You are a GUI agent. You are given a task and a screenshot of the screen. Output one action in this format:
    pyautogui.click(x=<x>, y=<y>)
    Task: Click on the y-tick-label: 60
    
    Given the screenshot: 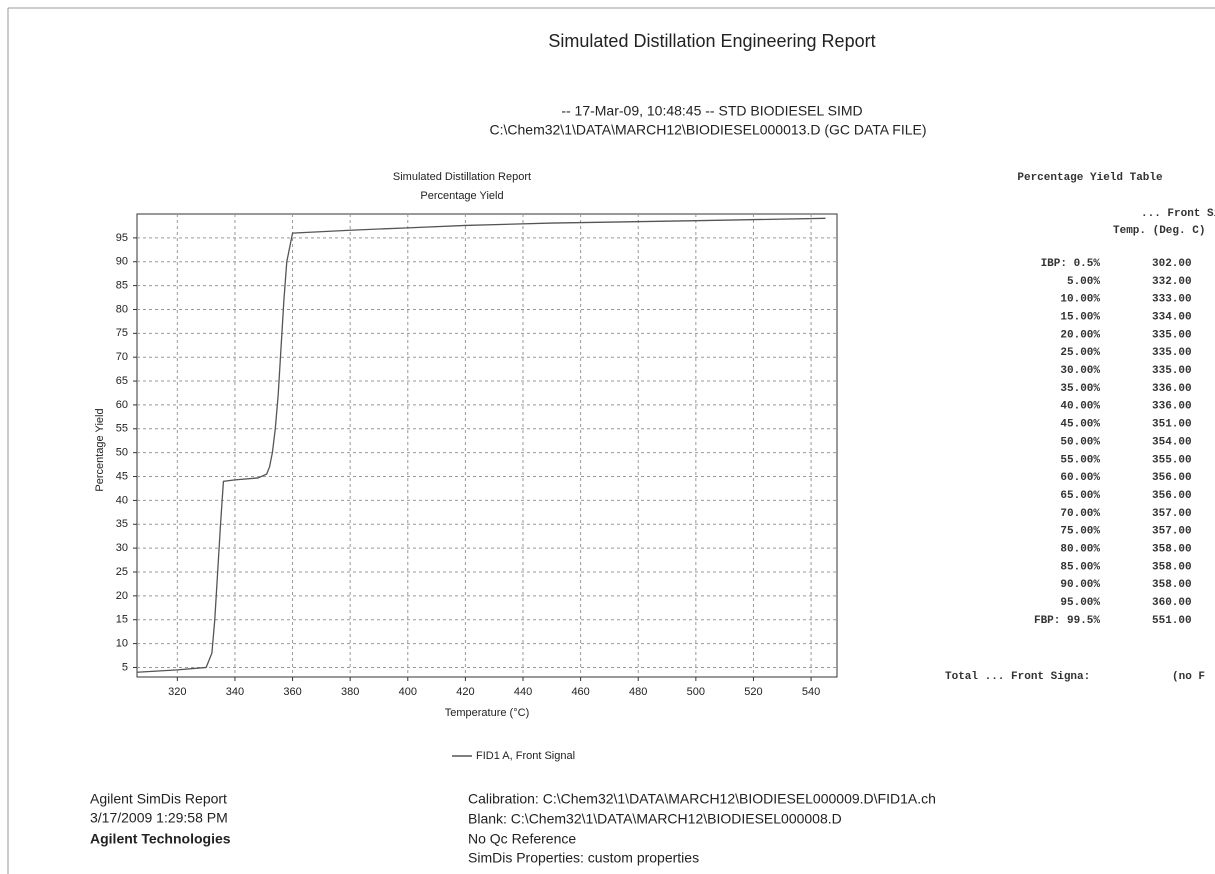 What is the action you would take?
    pyautogui.click(x=122, y=405)
    